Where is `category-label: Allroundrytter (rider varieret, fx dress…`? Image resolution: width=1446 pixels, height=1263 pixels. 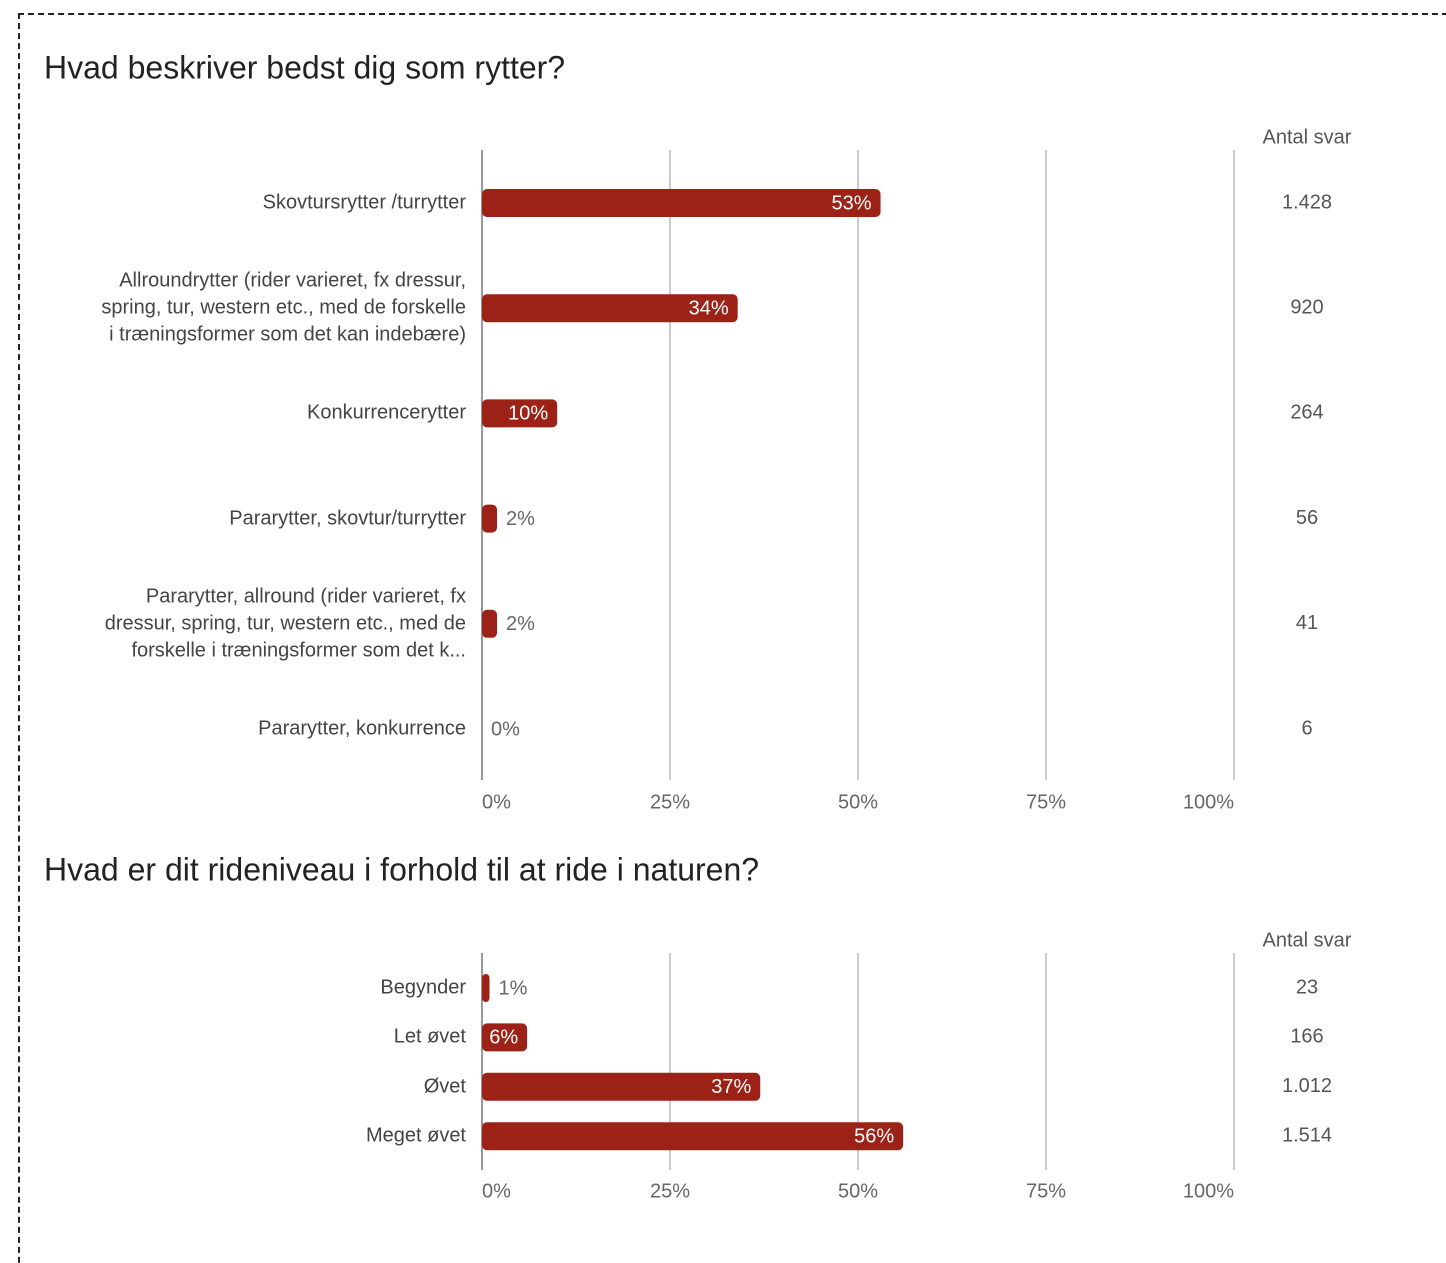
category-label: Allroundrytter (rider varieret, fx dress… is located at coordinates (283, 307).